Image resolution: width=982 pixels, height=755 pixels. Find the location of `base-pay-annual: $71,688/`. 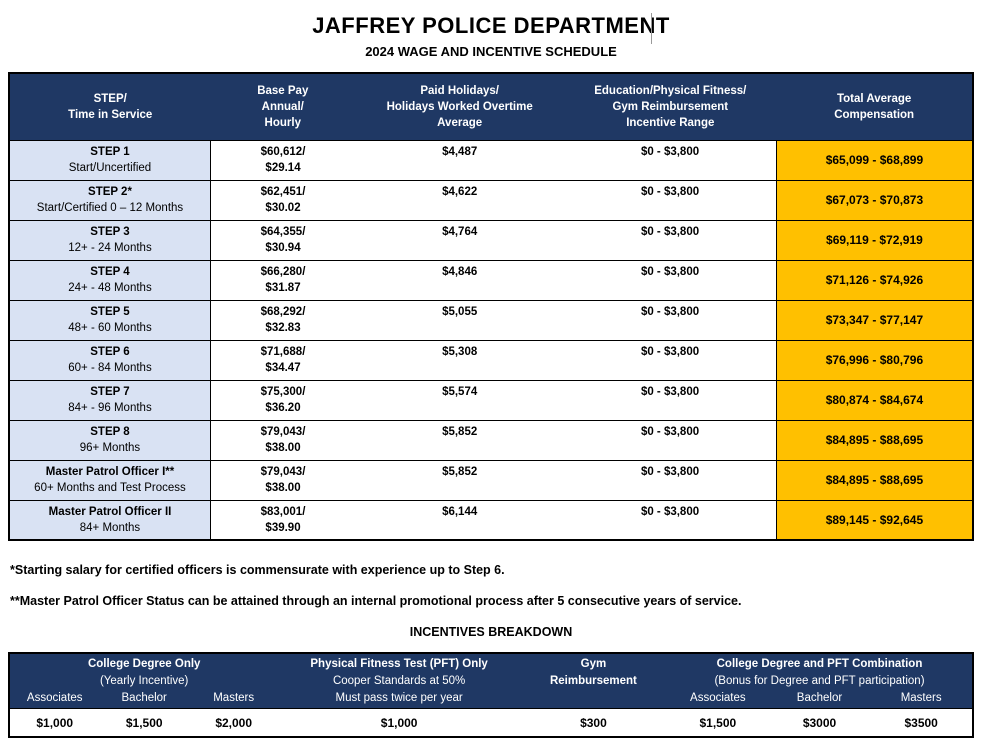

base-pay-annual: $71,688/ is located at coordinates (283, 351).